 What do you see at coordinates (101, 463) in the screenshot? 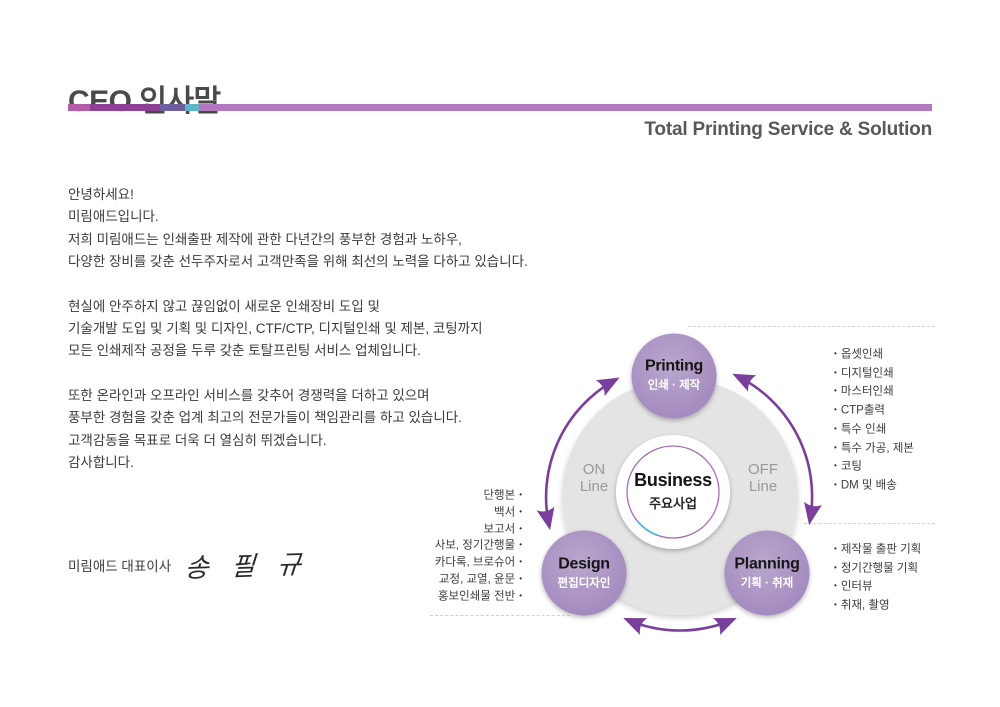
I see `greeting-line: 감사합니다.` at bounding box center [101, 463].